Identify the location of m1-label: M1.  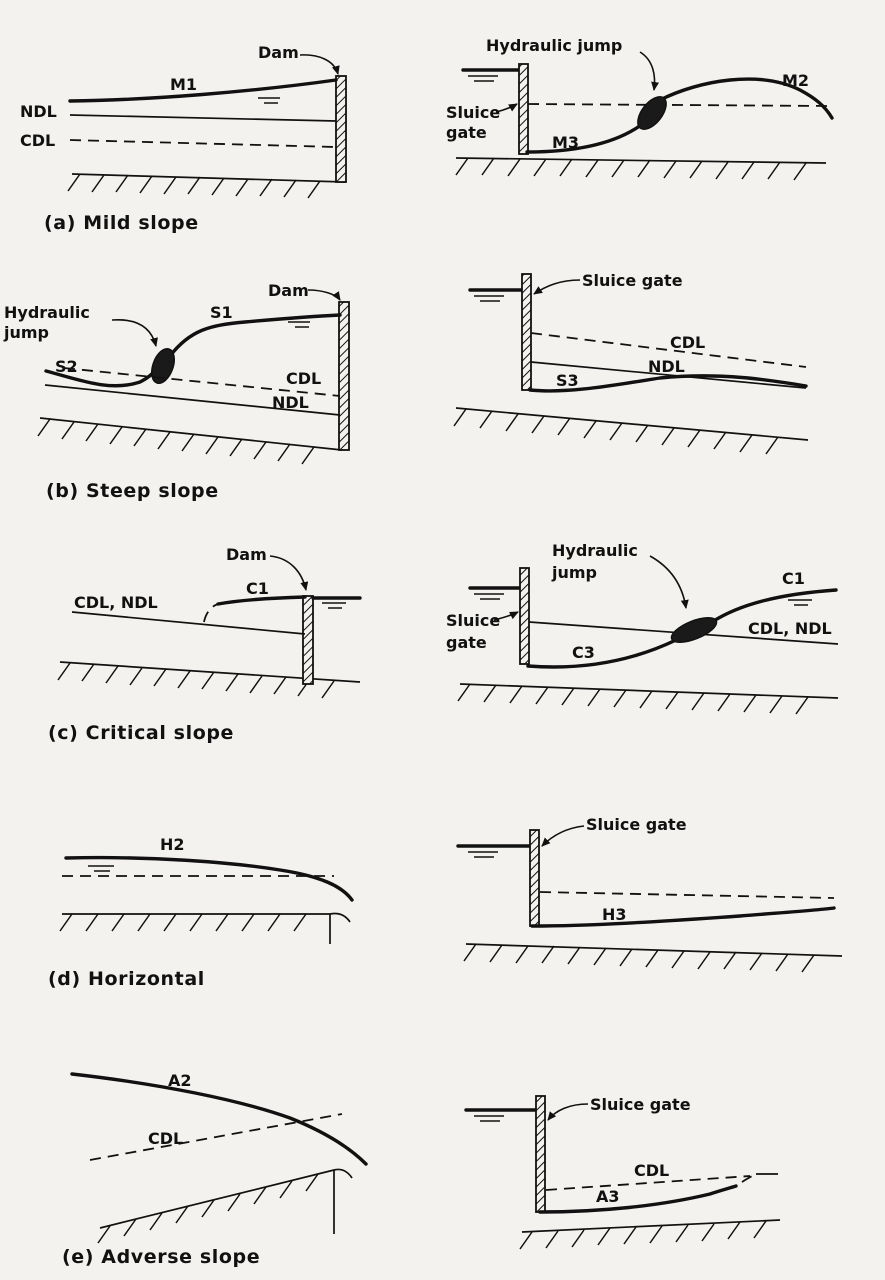
(183, 84).